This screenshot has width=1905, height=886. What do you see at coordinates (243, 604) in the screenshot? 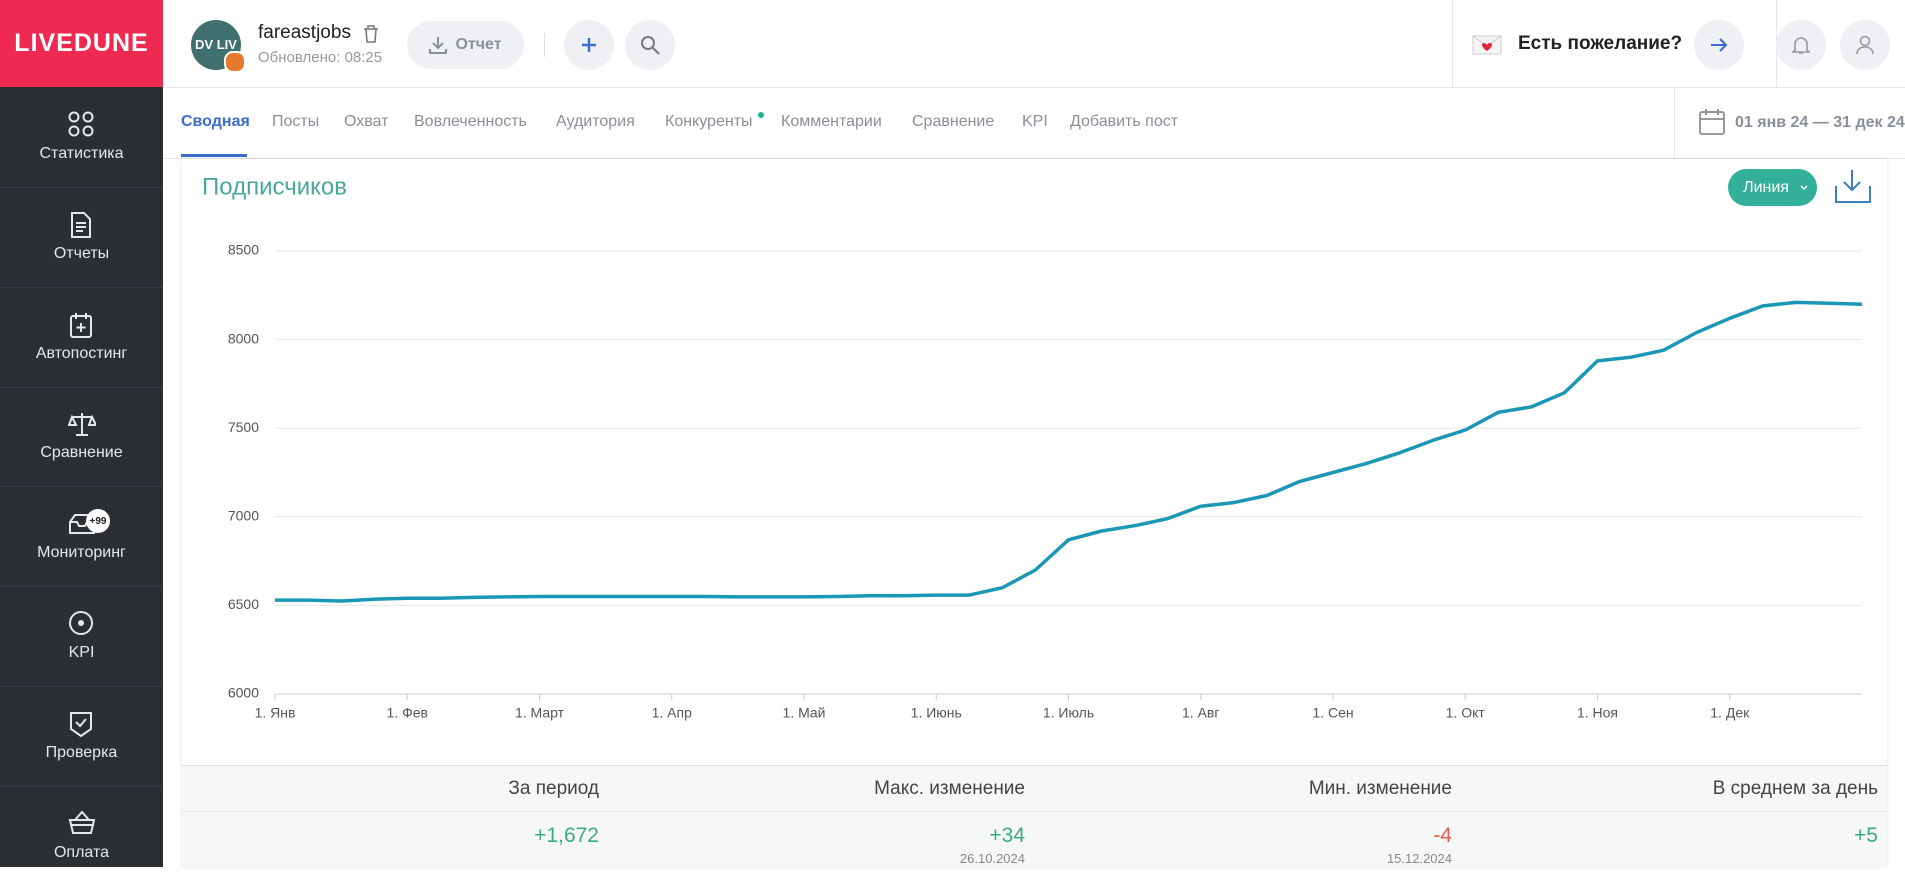
I see `y-tick-label: 6500` at bounding box center [243, 604].